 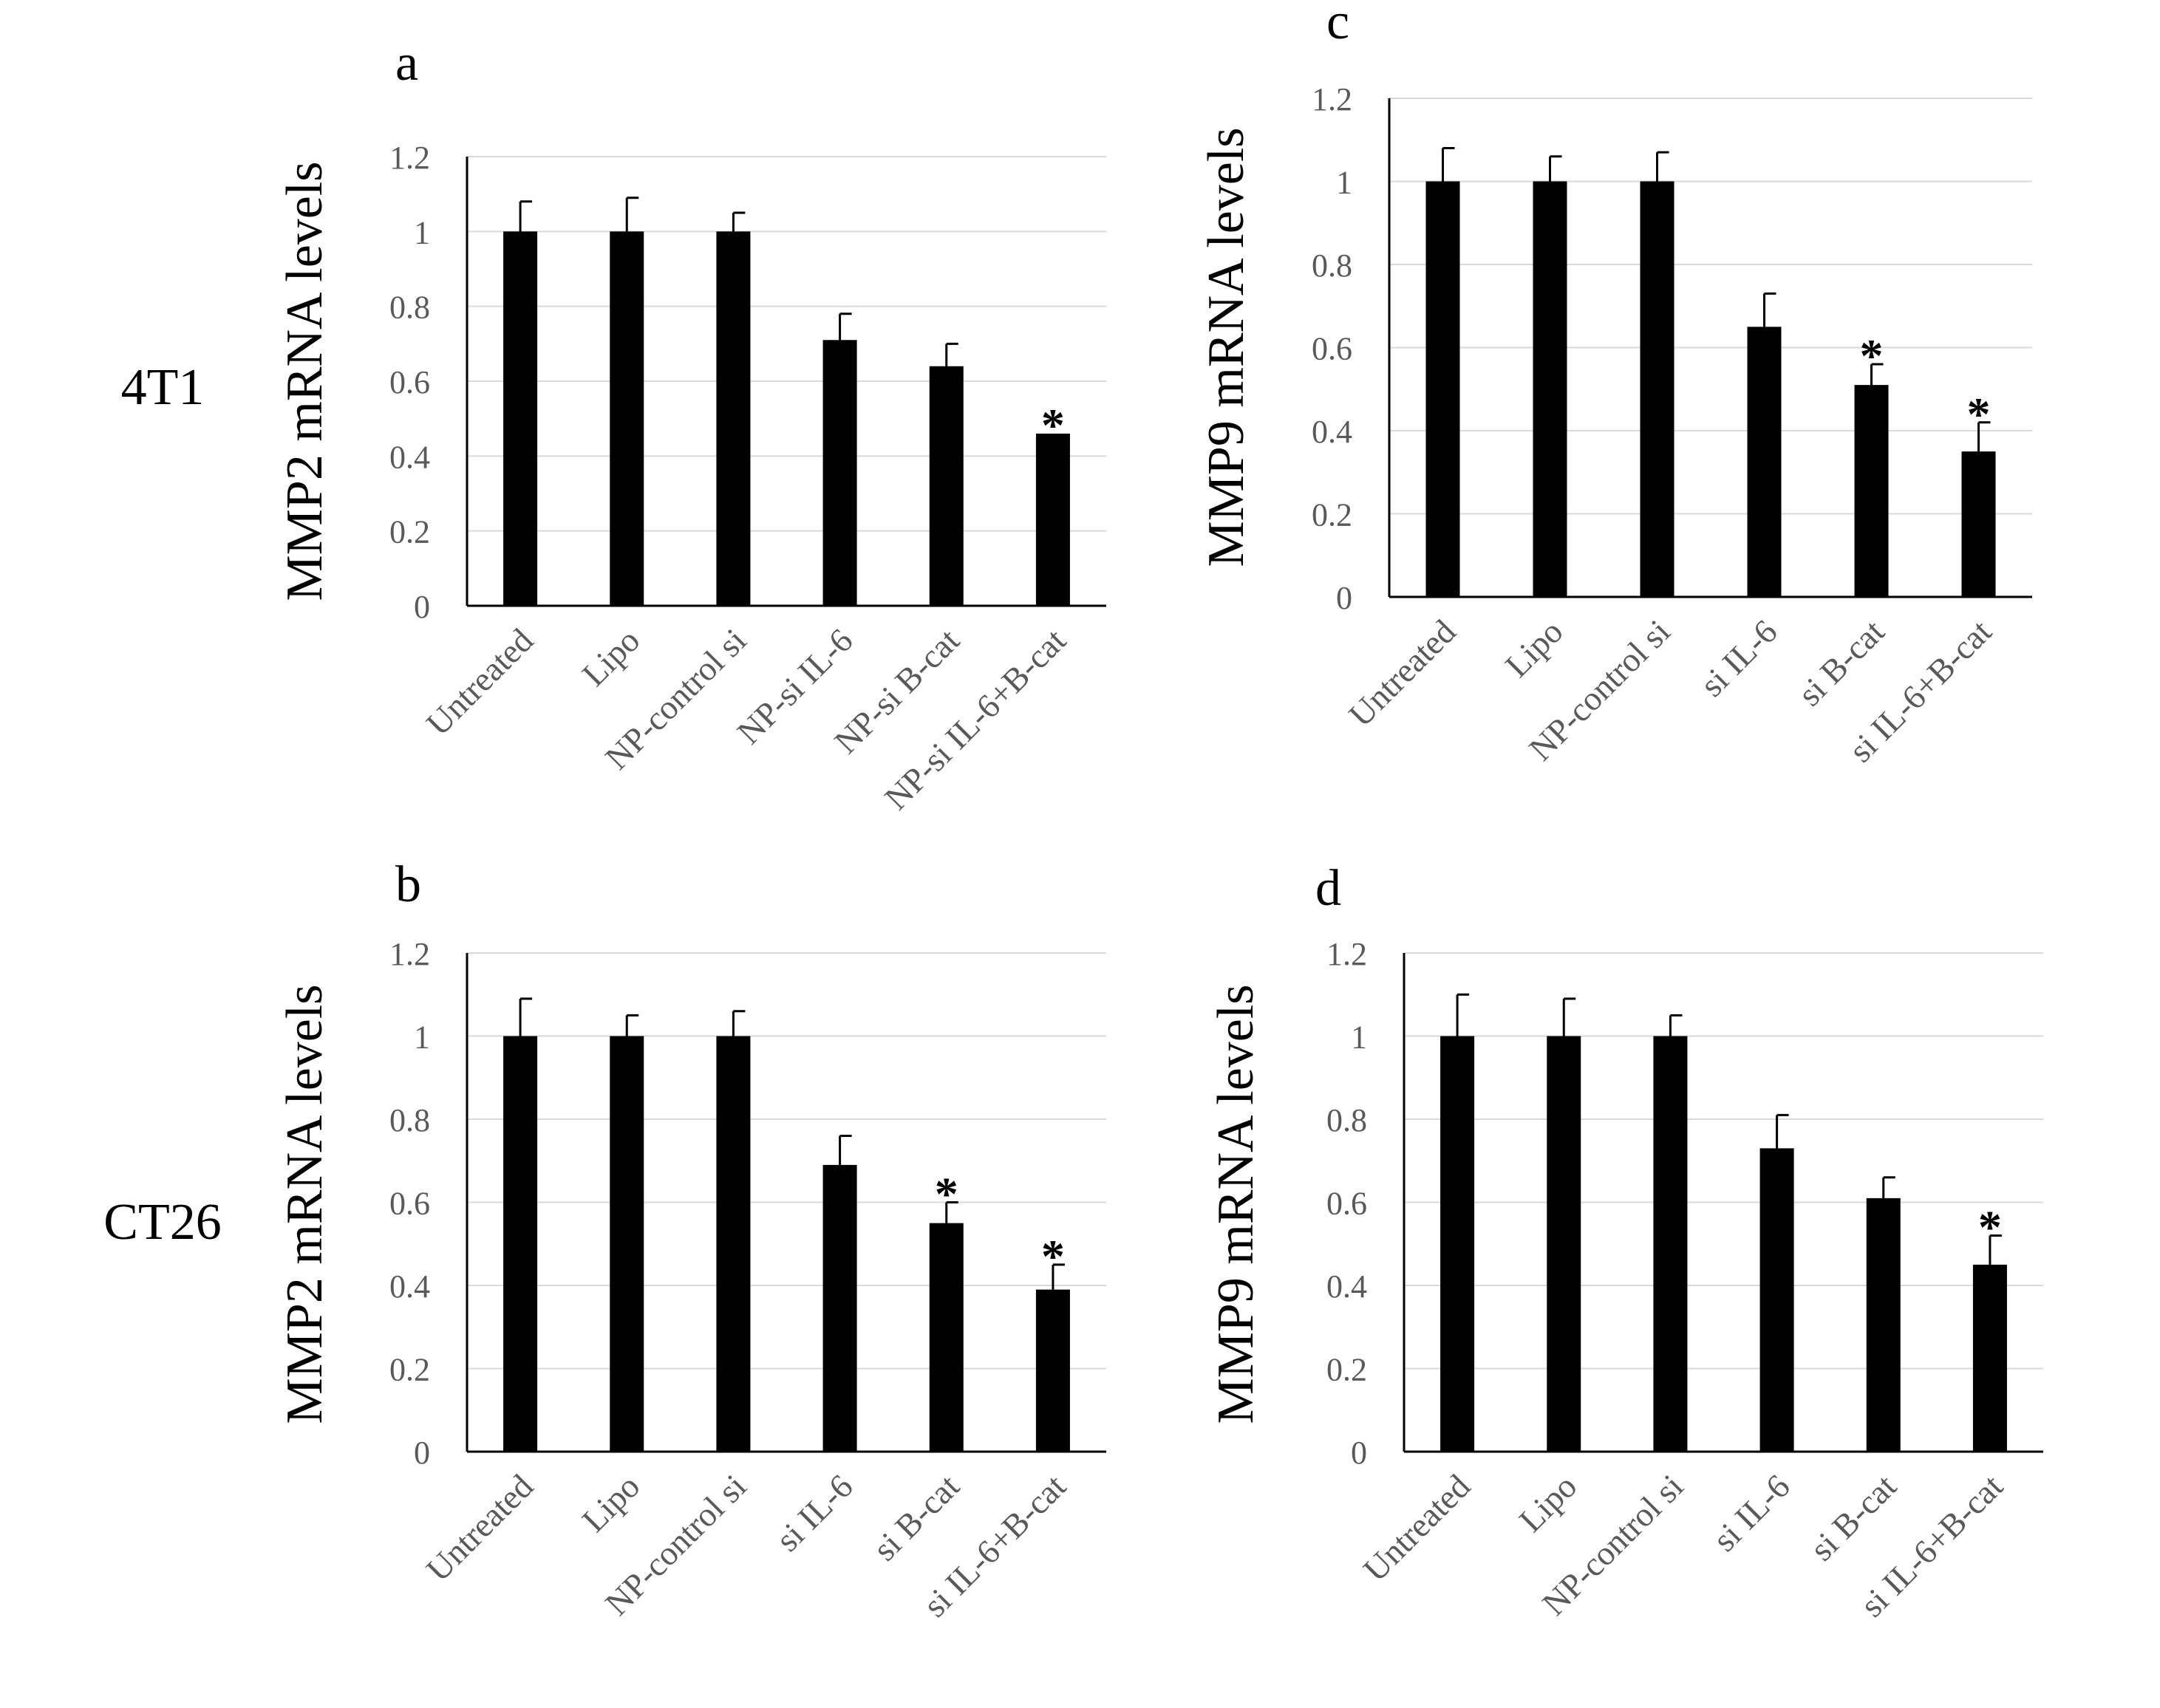 What do you see at coordinates (162, 1222) in the screenshot?
I see `row-label-ct26: CT26` at bounding box center [162, 1222].